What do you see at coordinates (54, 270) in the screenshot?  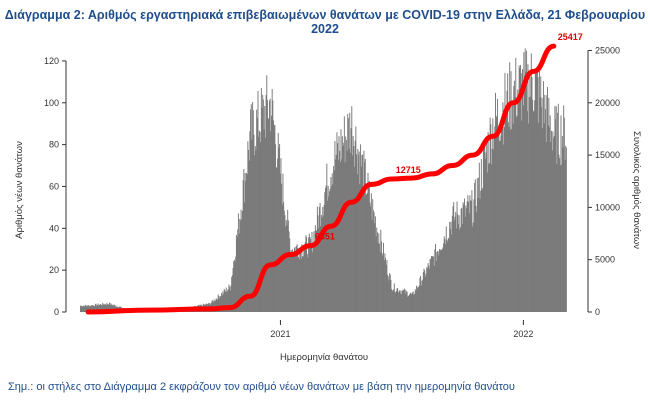 I see `left-tick-label: 20` at bounding box center [54, 270].